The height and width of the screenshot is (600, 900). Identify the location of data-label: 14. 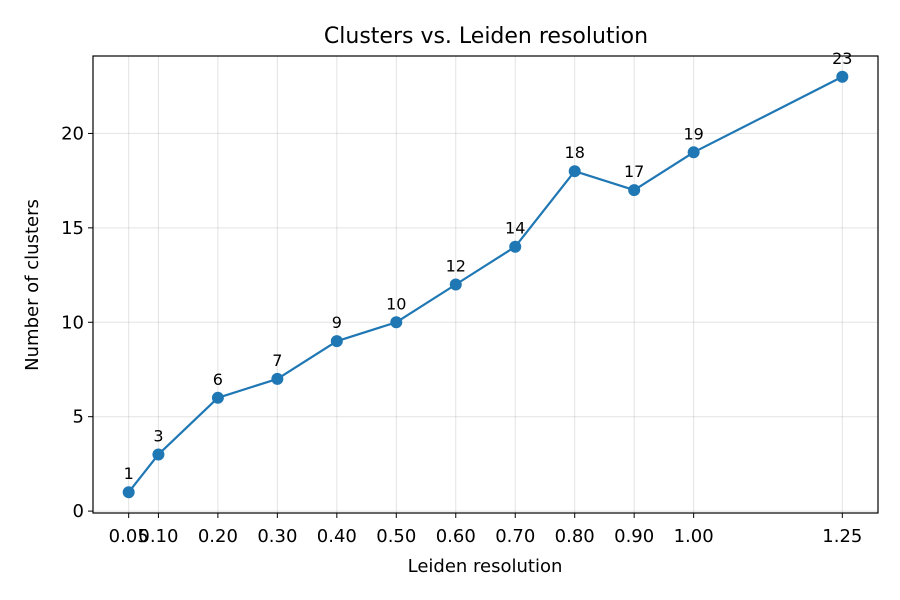
(515, 228).